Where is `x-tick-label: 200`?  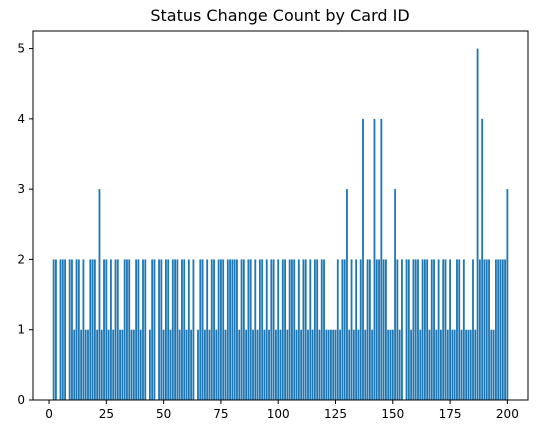
x-tick-label: 200 is located at coordinates (507, 414).